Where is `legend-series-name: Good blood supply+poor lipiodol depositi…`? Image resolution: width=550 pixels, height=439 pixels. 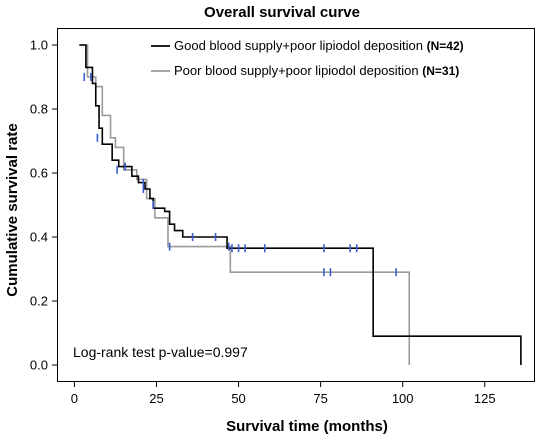
legend-series-name: Good blood supply+poor lipiodol depositi… is located at coordinates (300, 45).